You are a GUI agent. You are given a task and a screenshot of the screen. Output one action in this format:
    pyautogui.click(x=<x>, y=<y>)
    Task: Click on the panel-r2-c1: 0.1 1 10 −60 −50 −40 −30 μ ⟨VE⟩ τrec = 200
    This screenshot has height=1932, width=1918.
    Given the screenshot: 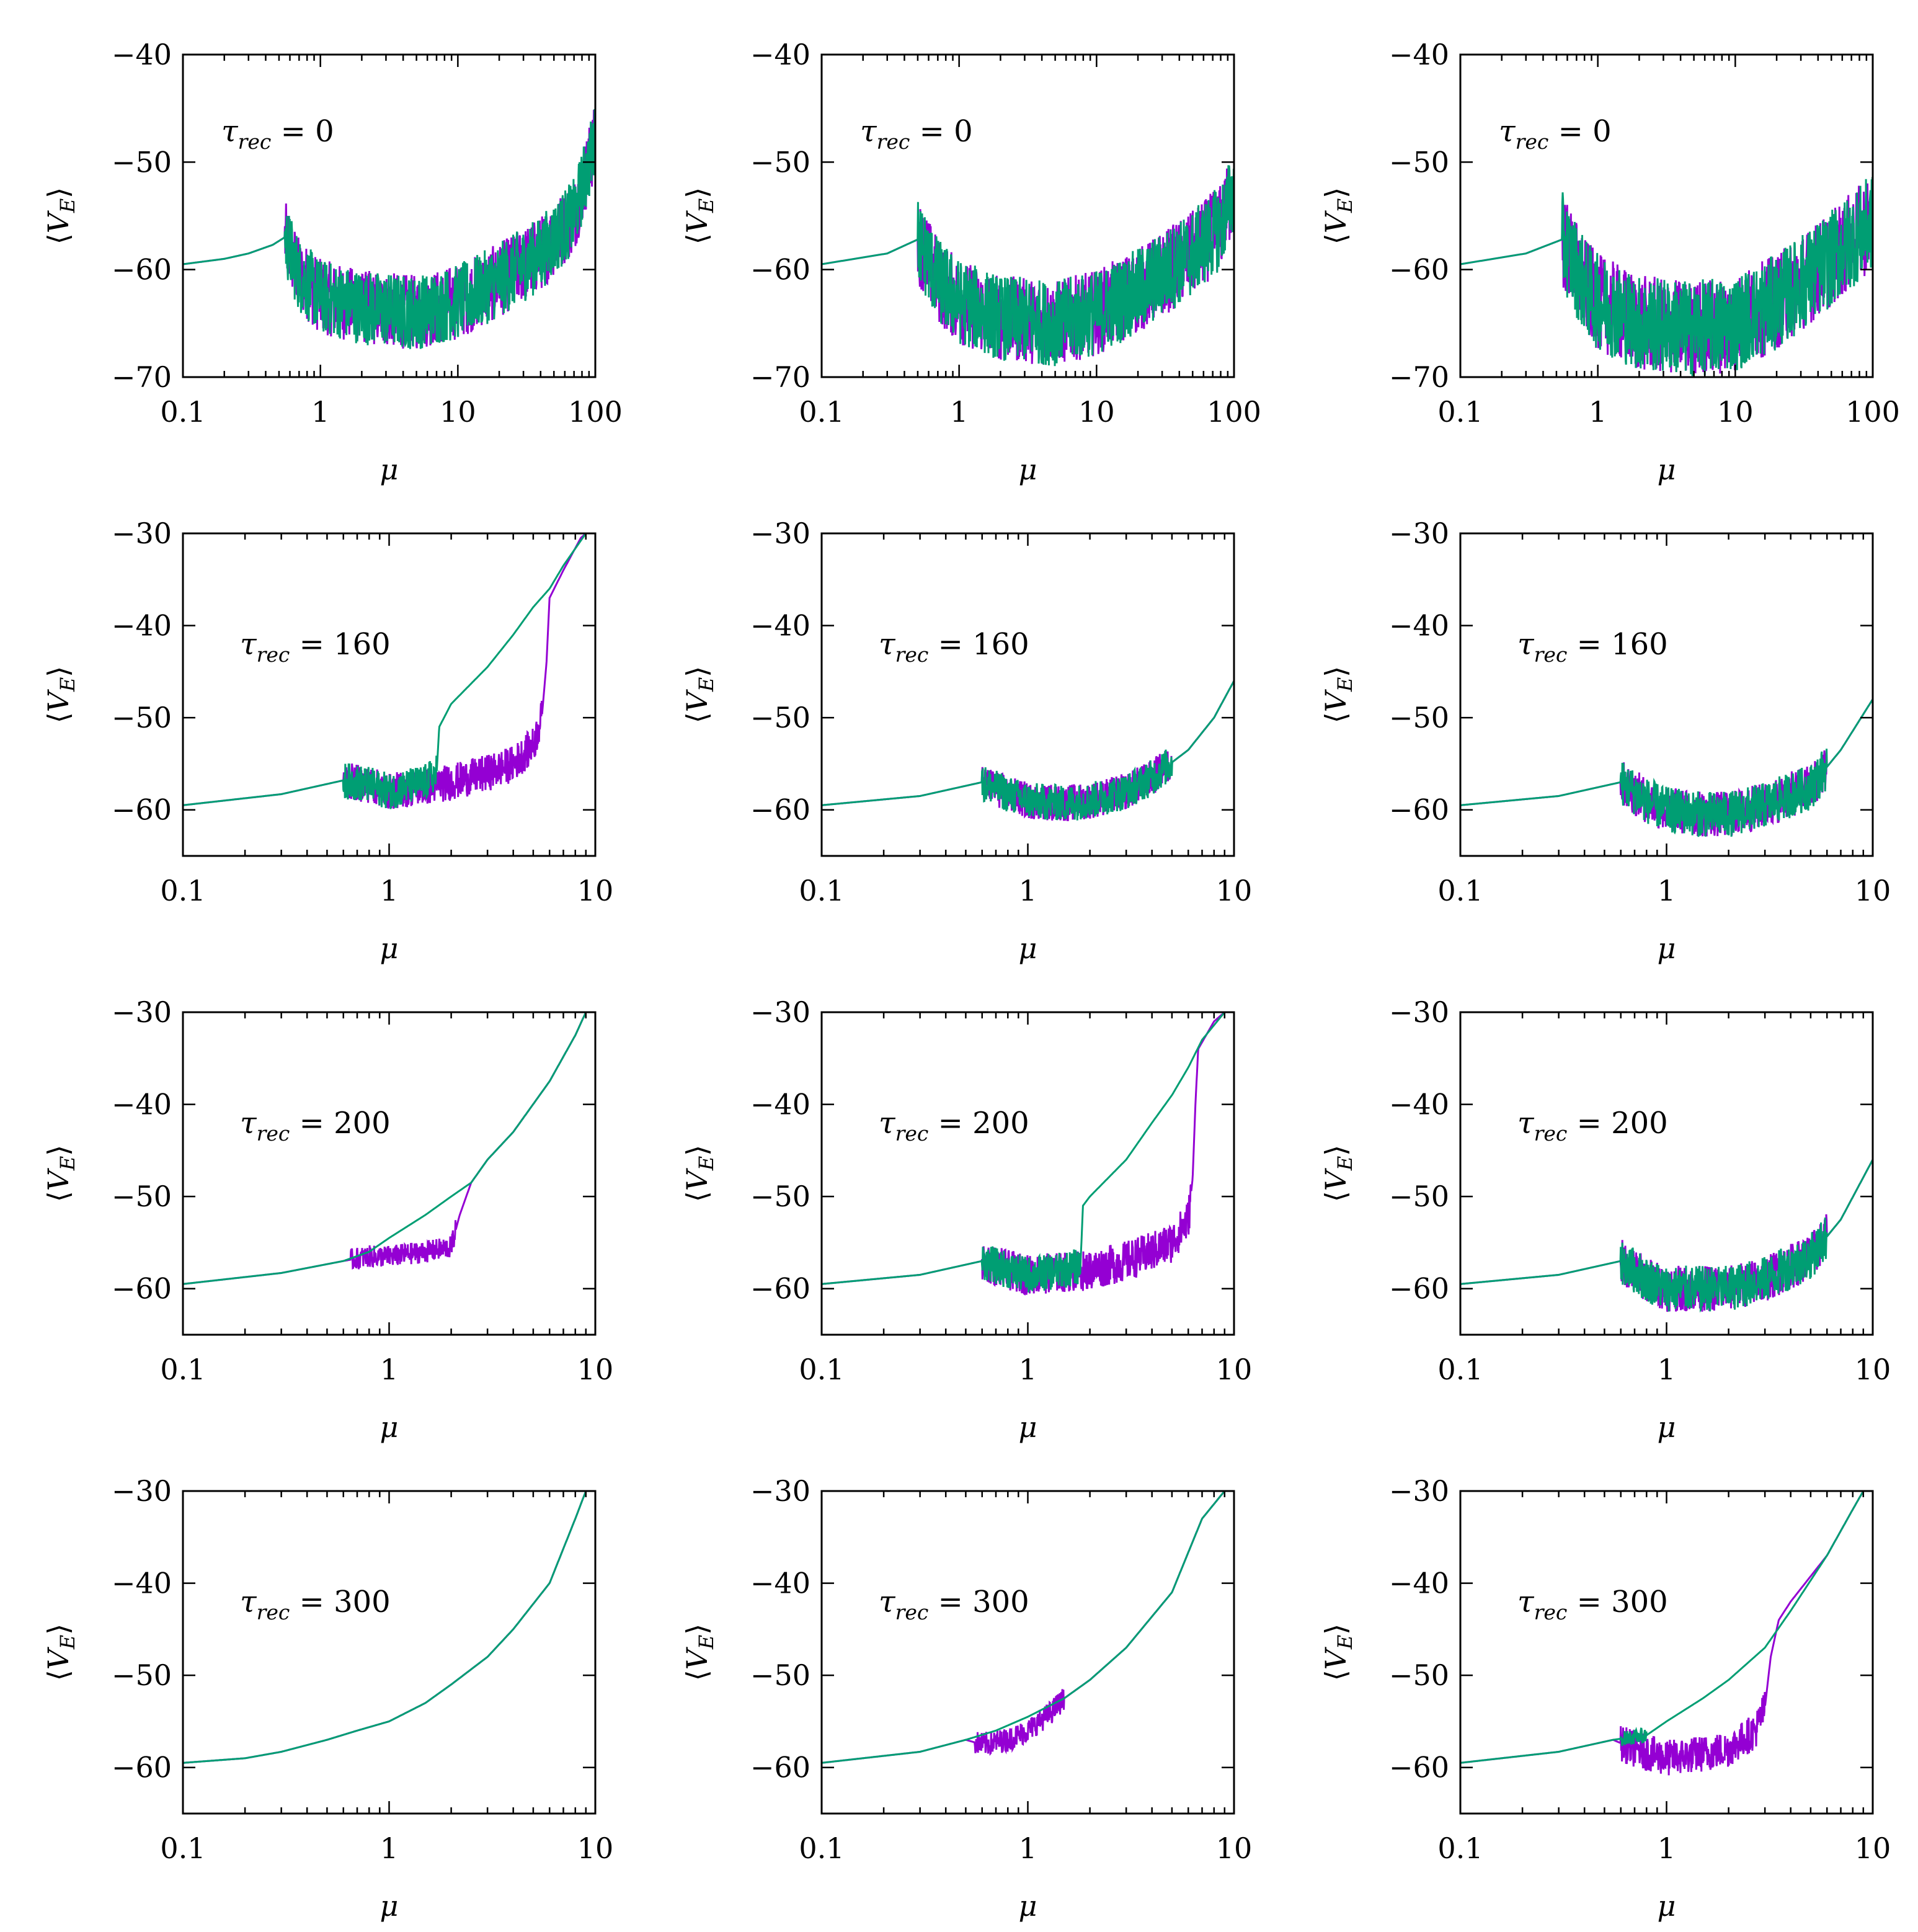 What is the action you would take?
    pyautogui.click(x=966, y=1219)
    